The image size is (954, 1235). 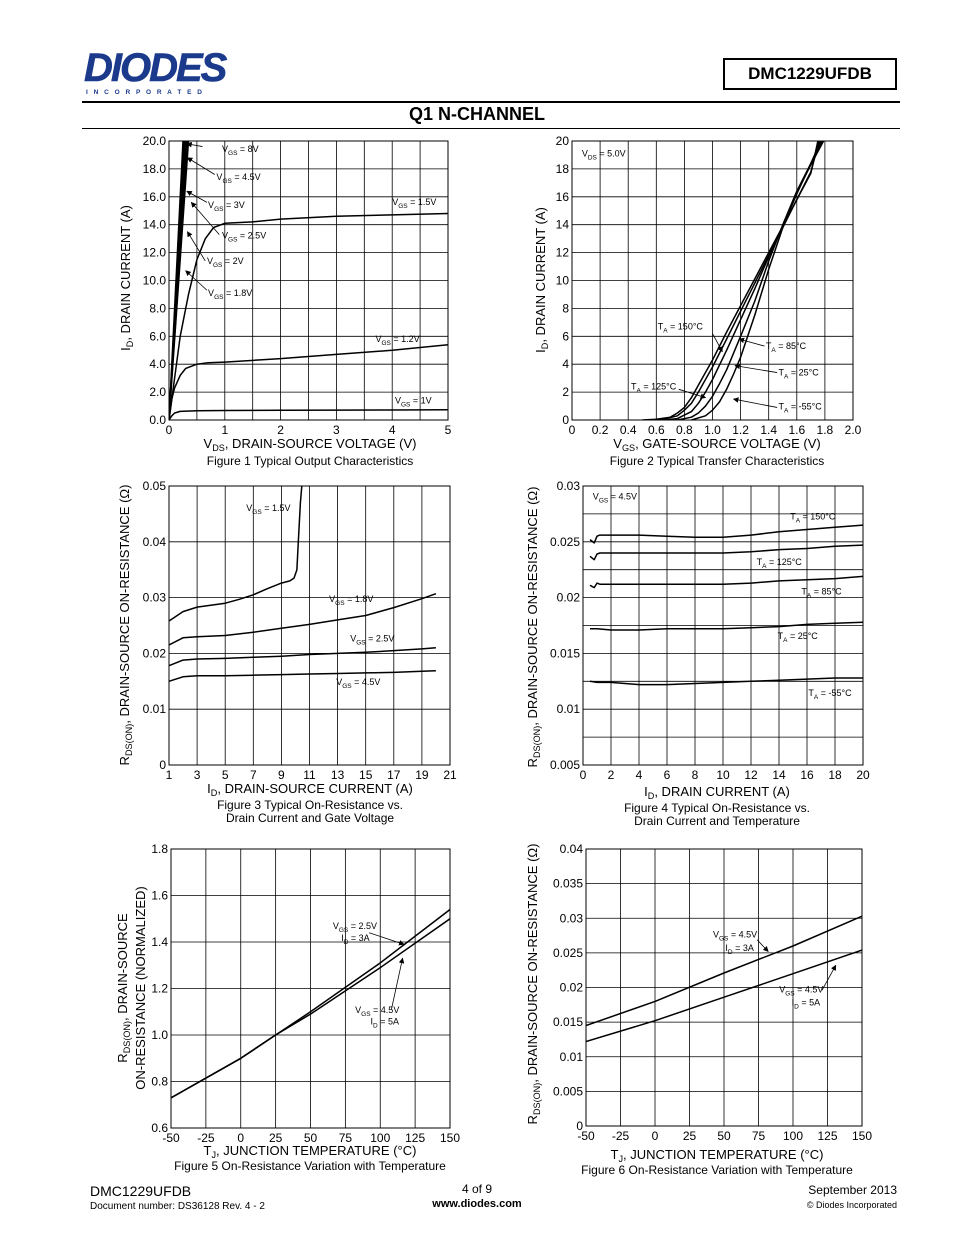 I want to click on footer-page-number: 4 of 9, so click(x=477, y=1189).